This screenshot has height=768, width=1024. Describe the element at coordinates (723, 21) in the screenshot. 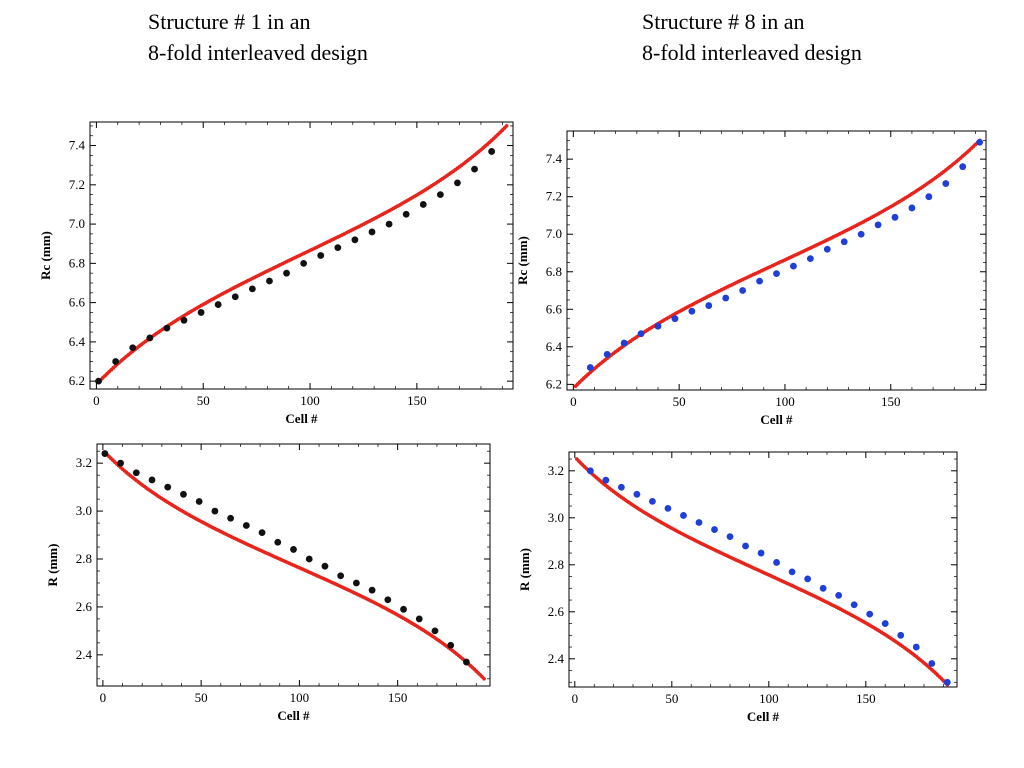

I see `heading-structure-8-line1: Structure # 8 in an` at that location.